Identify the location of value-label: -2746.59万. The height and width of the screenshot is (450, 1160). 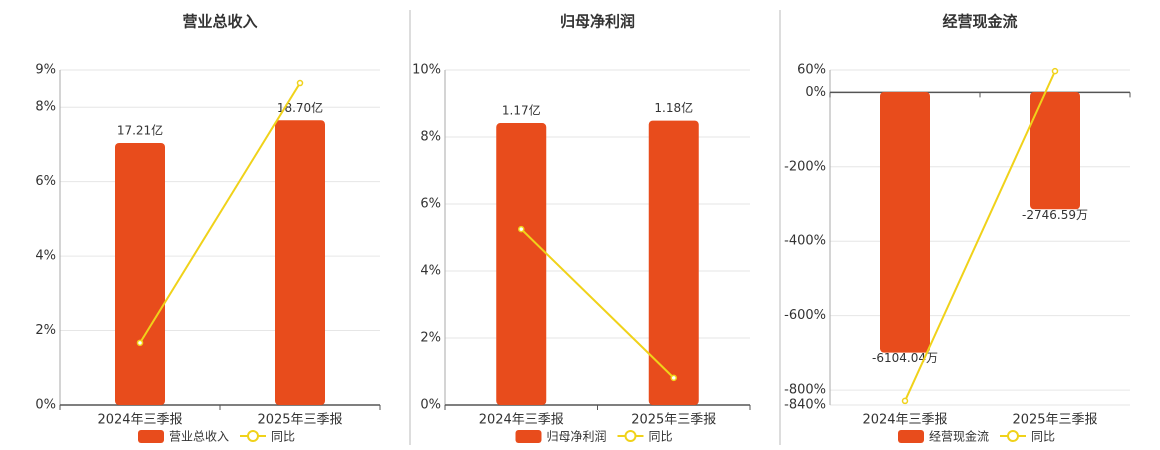
(1055, 215).